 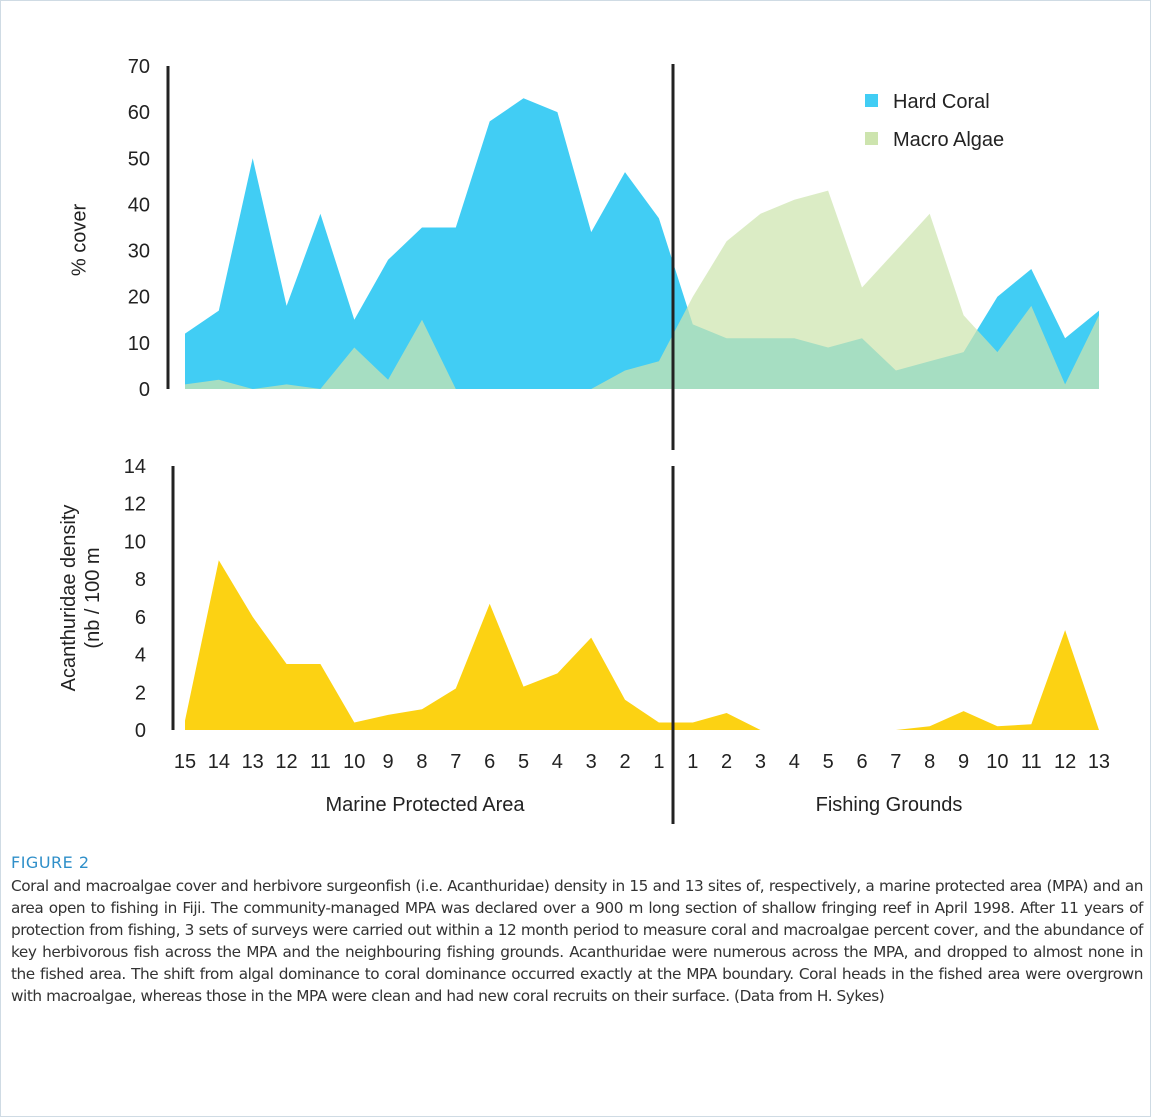 I want to click on density-y-tick: 0, so click(x=140, y=731).